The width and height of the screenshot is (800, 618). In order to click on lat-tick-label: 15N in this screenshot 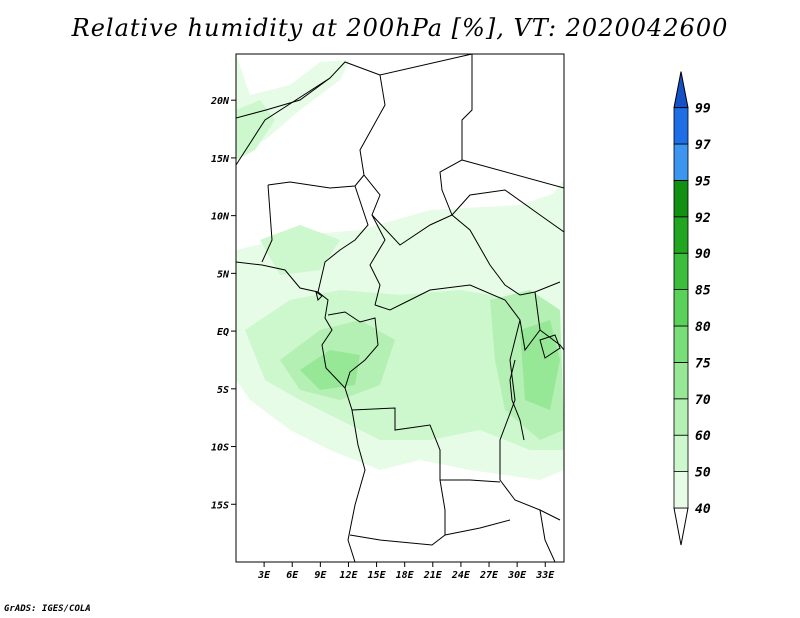, I will do `click(220, 159)`.